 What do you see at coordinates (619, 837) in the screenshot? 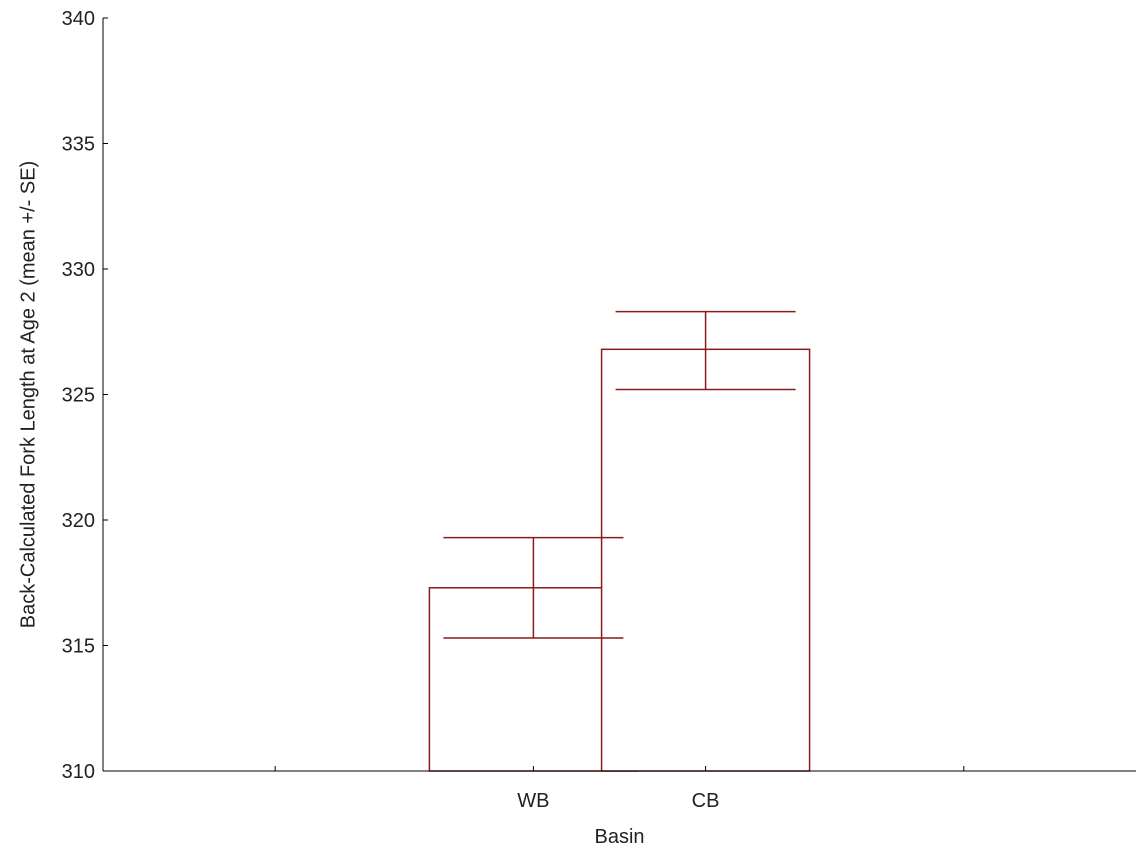
I see `x-axis-title: Basin` at bounding box center [619, 837].